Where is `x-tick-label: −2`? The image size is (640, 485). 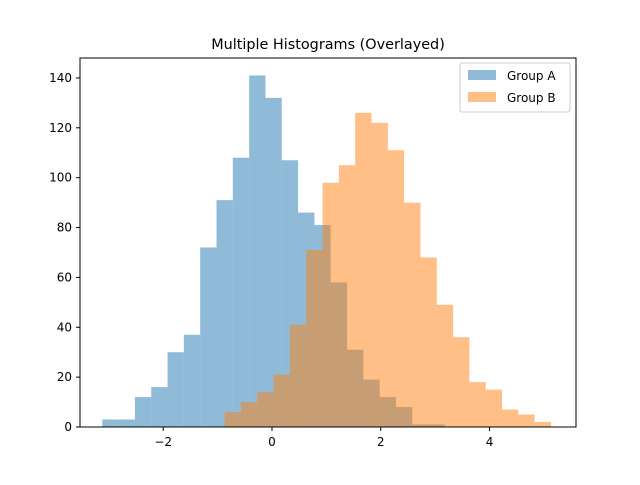 x-tick-label: −2 is located at coordinates (163, 442).